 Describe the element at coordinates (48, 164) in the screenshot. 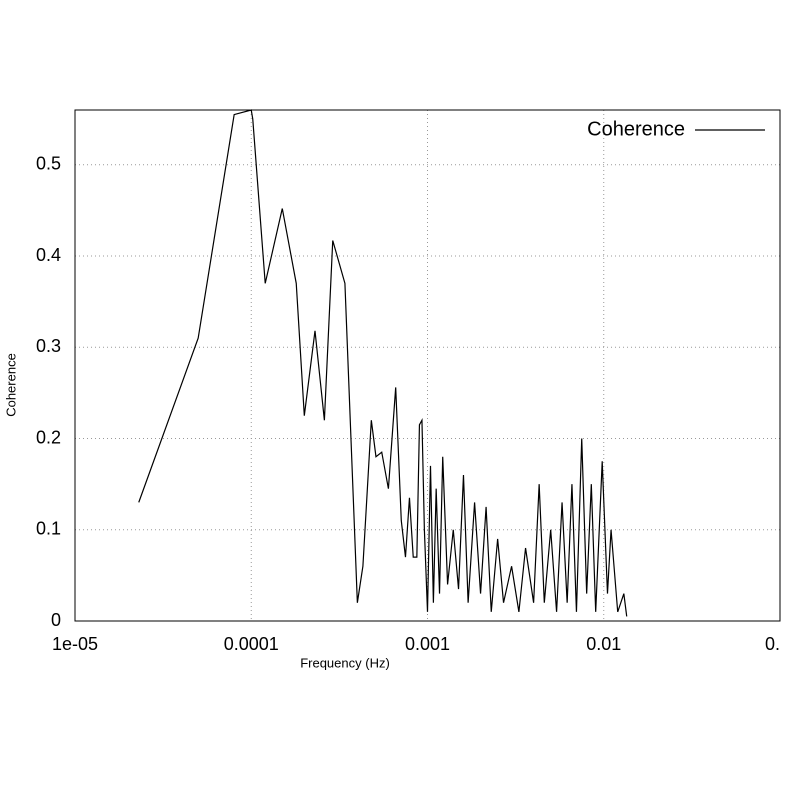

I see `y-tick-label: 0.5` at that location.